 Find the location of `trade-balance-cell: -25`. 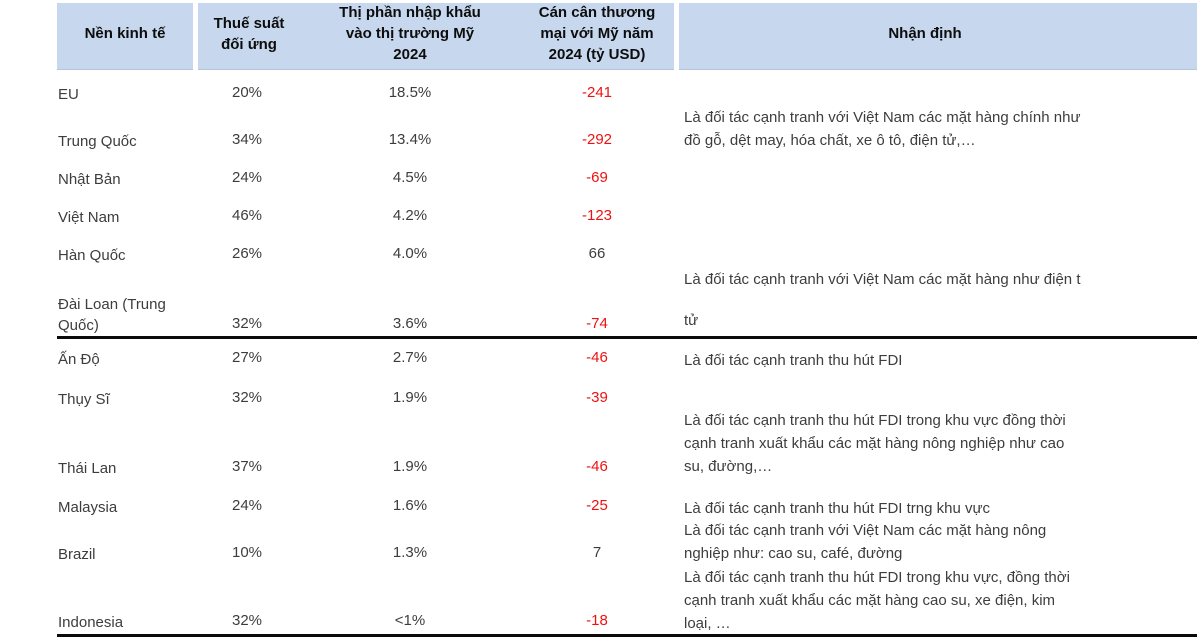

trade-balance-cell: -25 is located at coordinates (597, 505).